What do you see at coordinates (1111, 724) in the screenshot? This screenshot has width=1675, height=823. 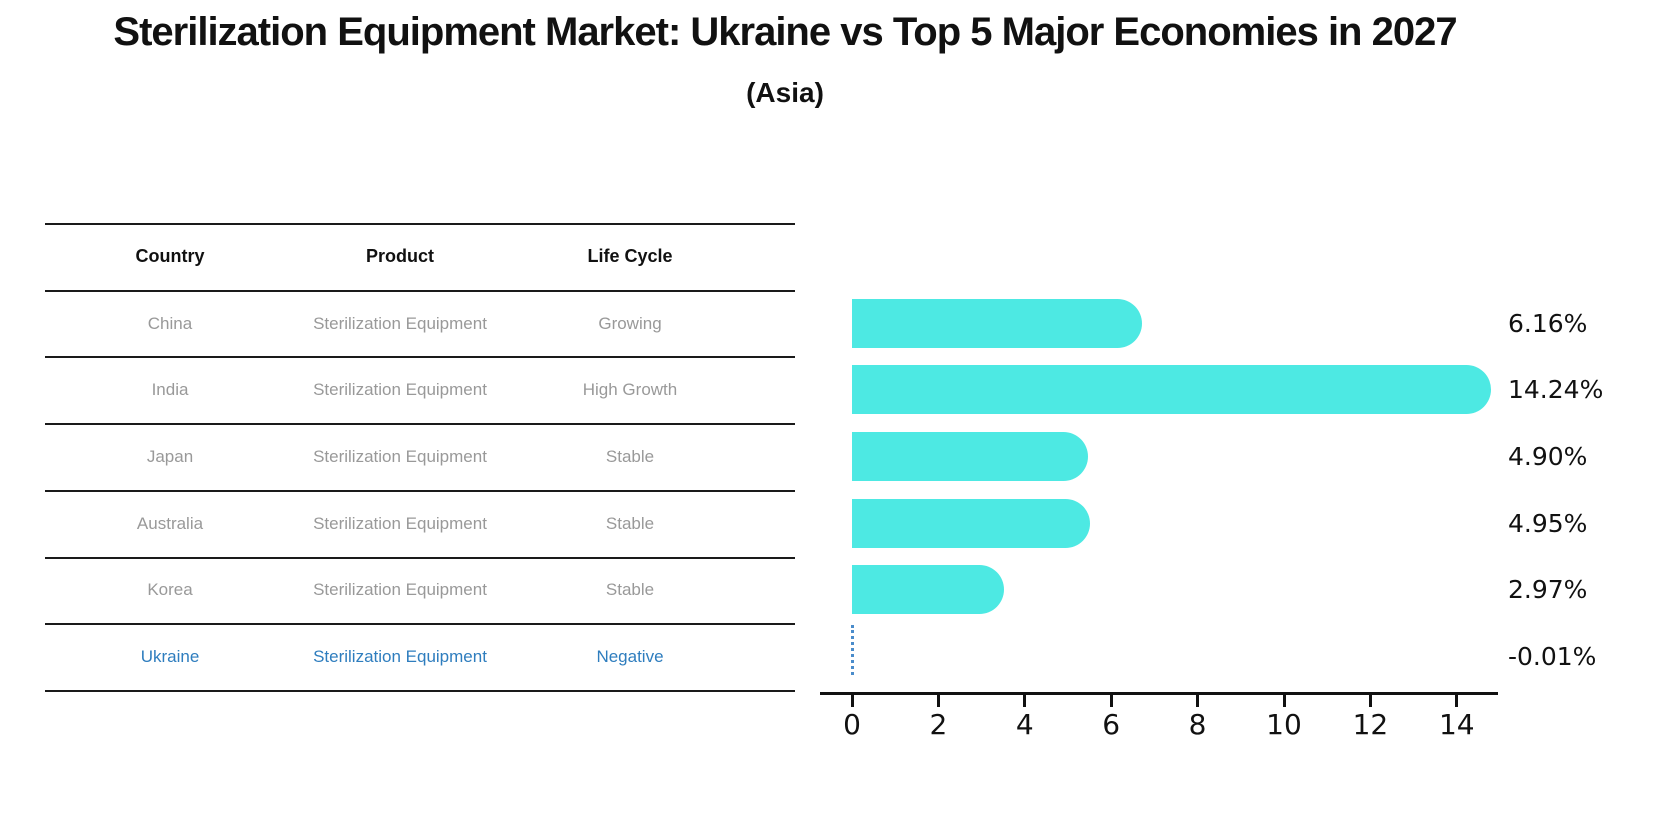 I see `x-axis-tick-label: 6` at bounding box center [1111, 724].